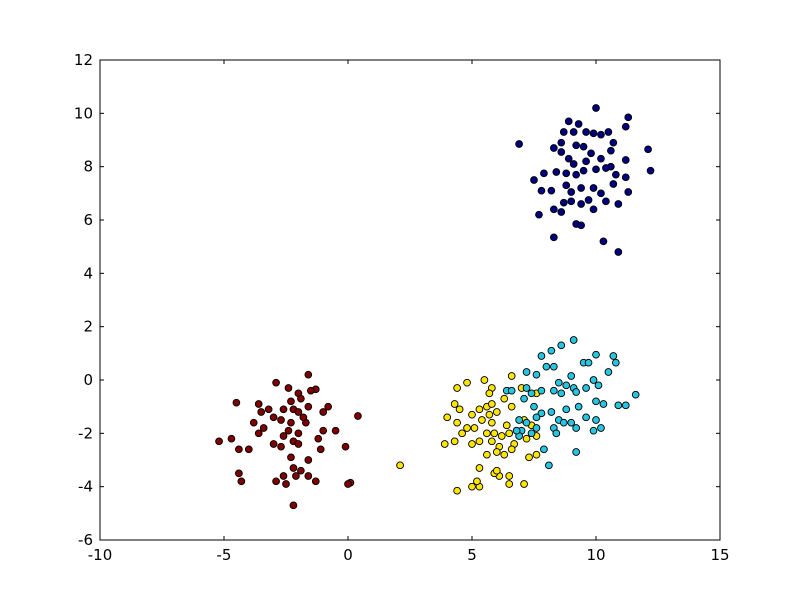 The height and width of the screenshot is (604, 800). Describe the element at coordinates (85, 487) in the screenshot. I see `y-tick-label: -4` at that location.